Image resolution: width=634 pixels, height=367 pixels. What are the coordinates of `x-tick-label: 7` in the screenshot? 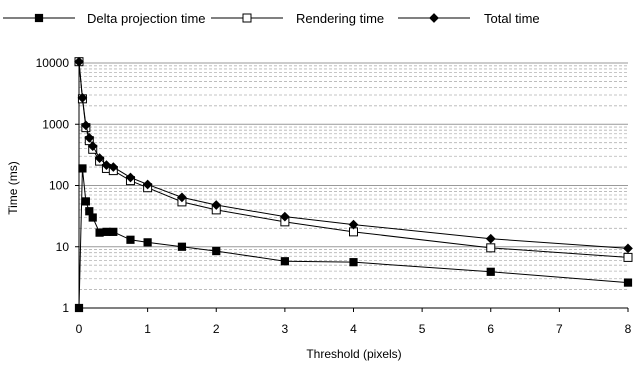 It's located at (559, 329).